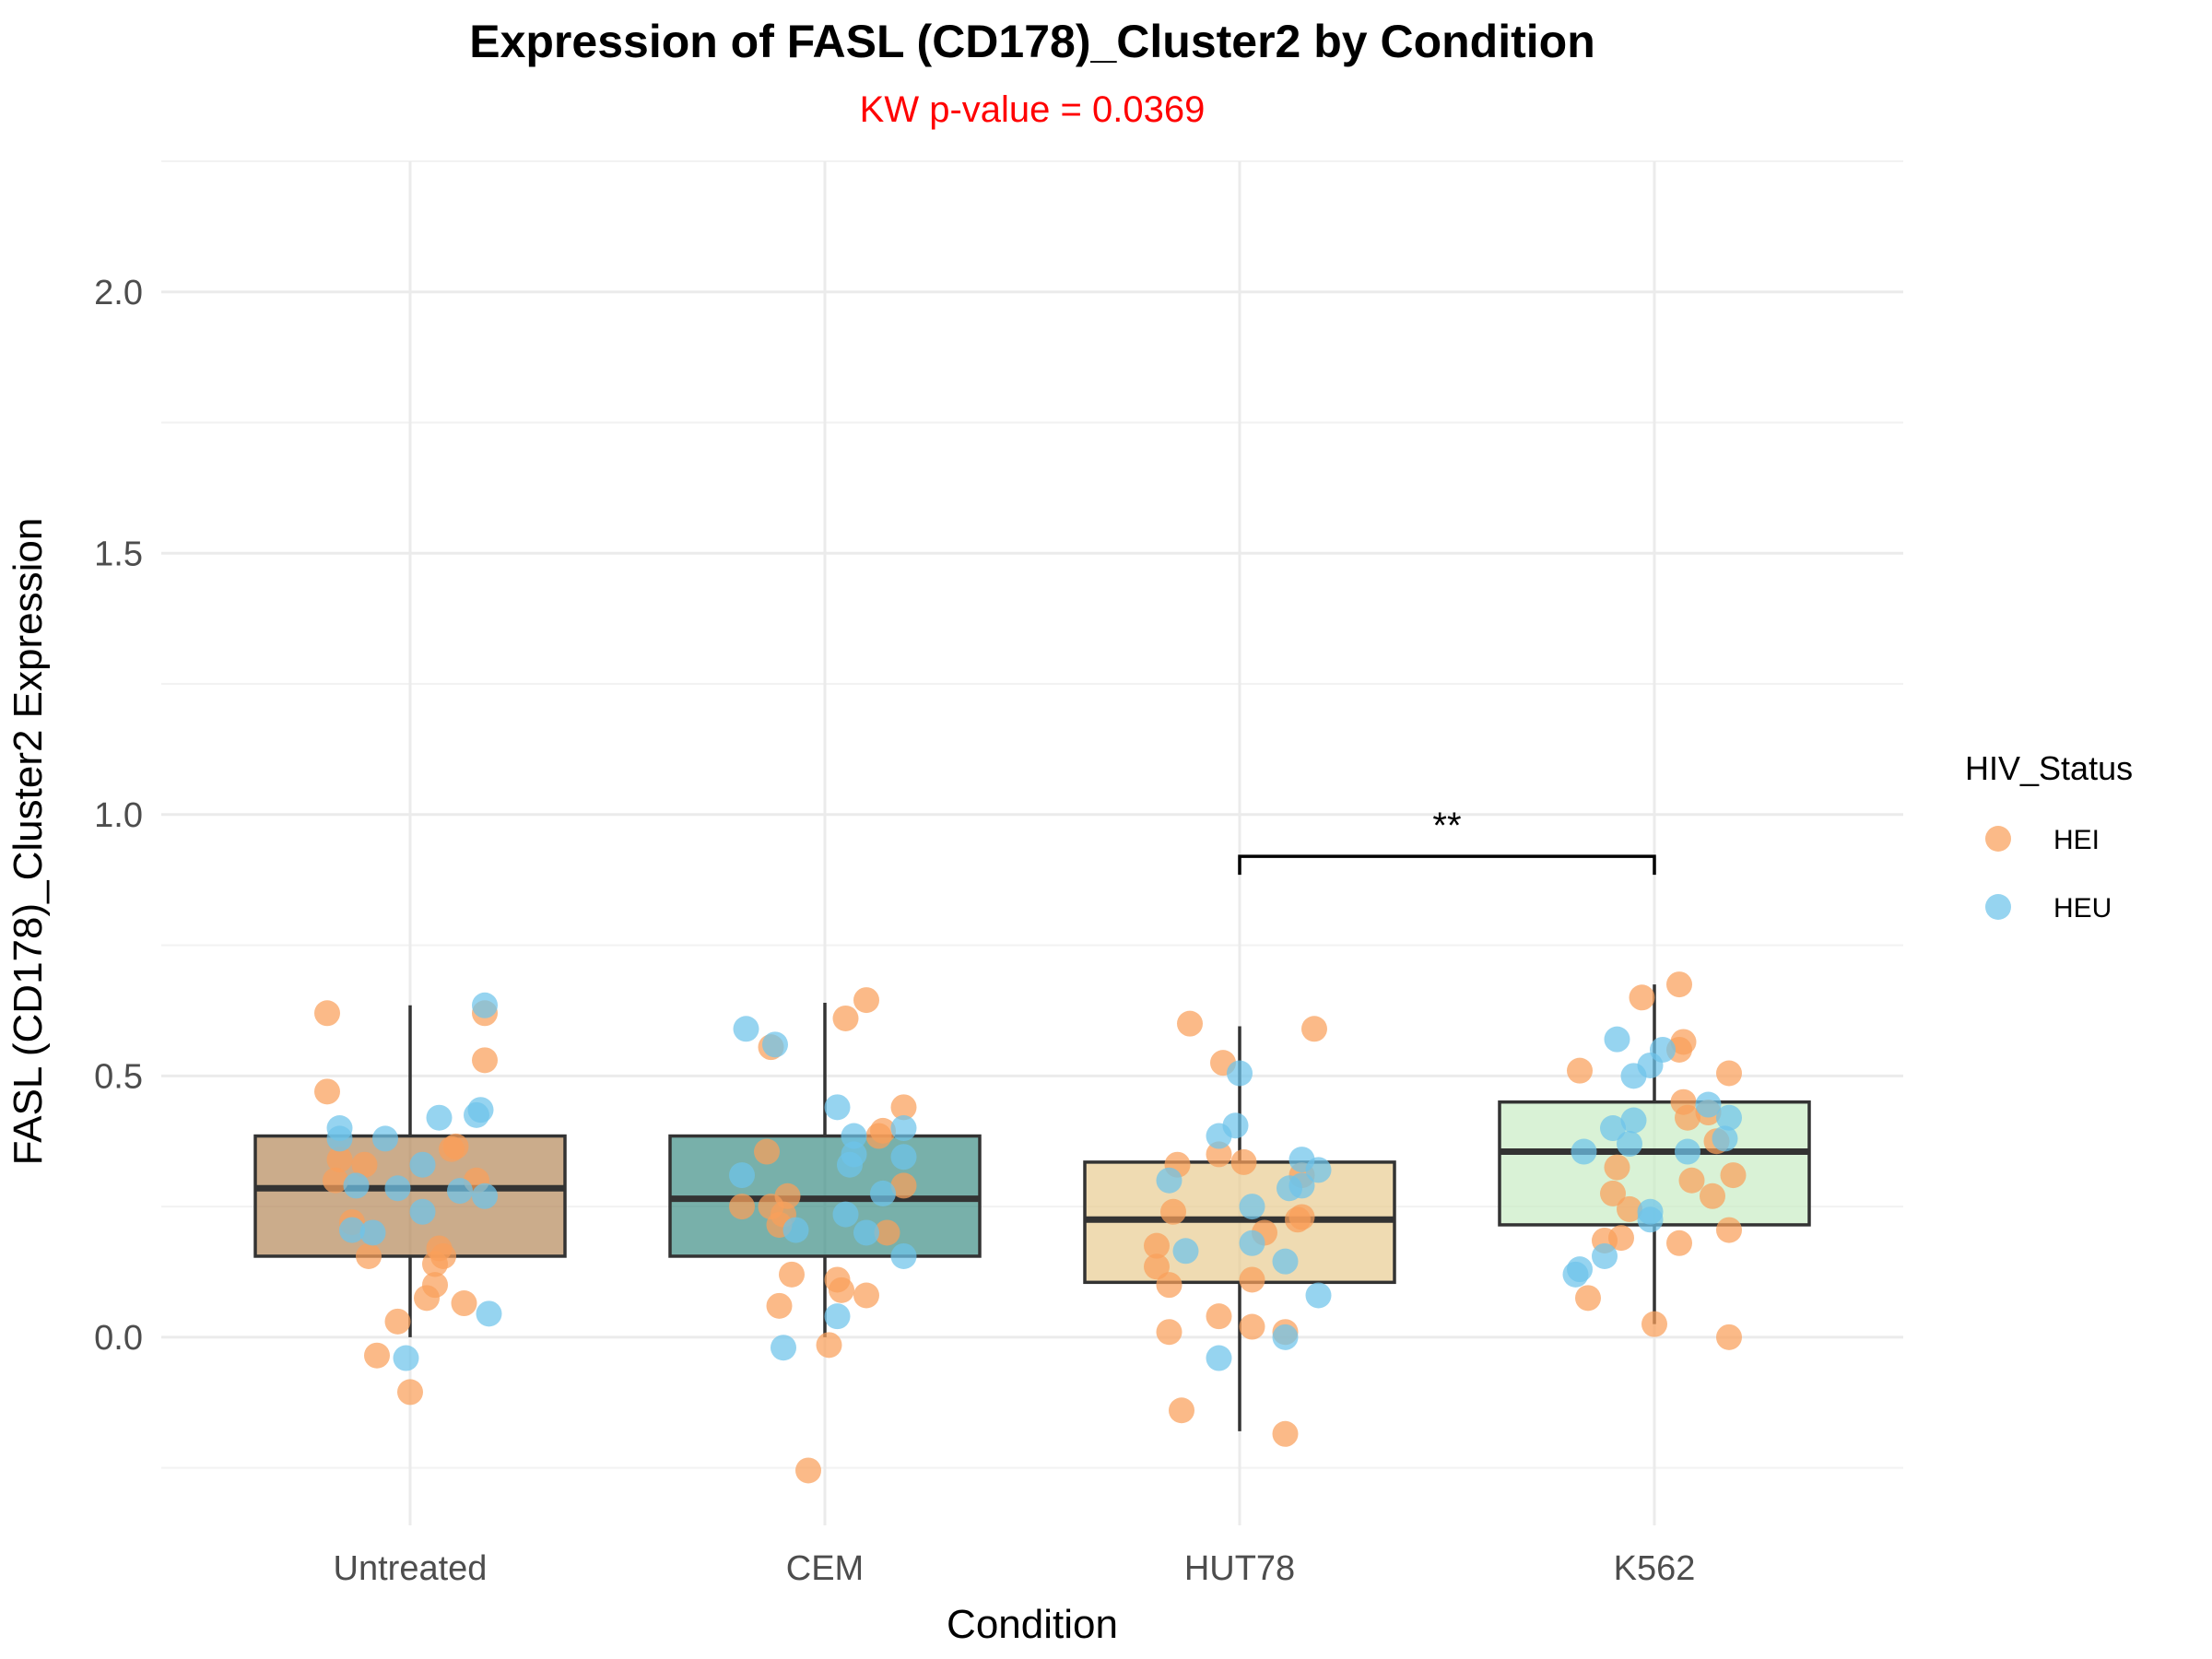 The width and height of the screenshot is (2212, 1659). I want to click on chart-subtitle: KW p-value = 0.0369, so click(1033, 109).